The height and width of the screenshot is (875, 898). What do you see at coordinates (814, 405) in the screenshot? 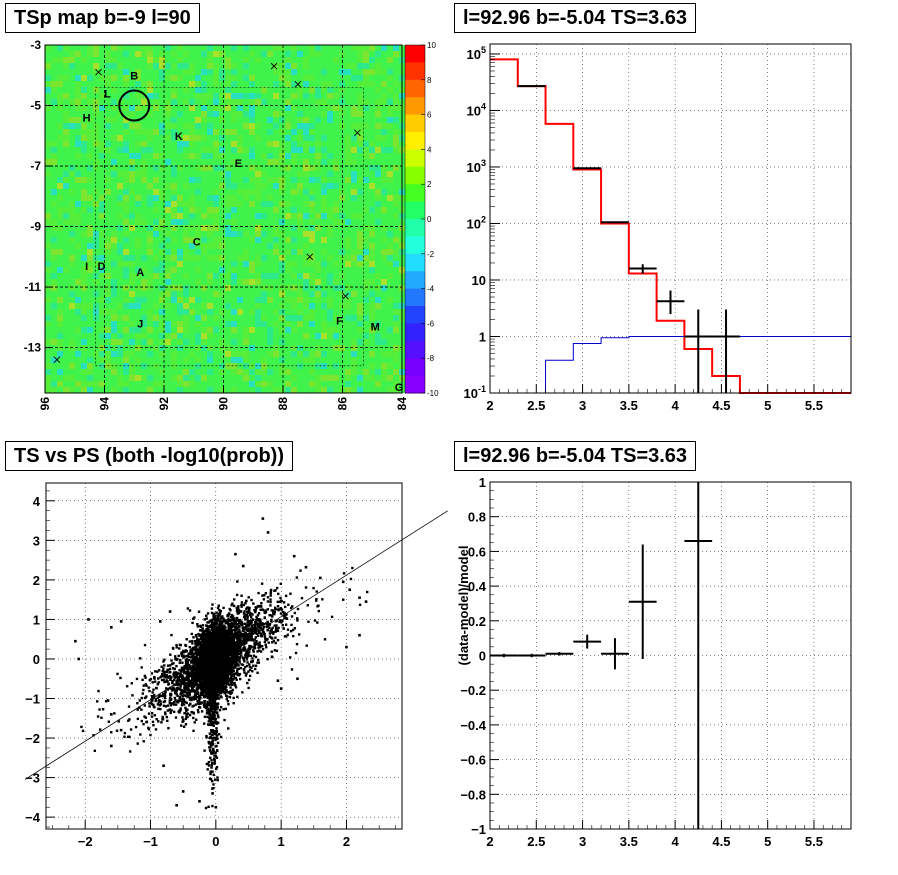
I see `x-tick-label: 5.5` at bounding box center [814, 405].